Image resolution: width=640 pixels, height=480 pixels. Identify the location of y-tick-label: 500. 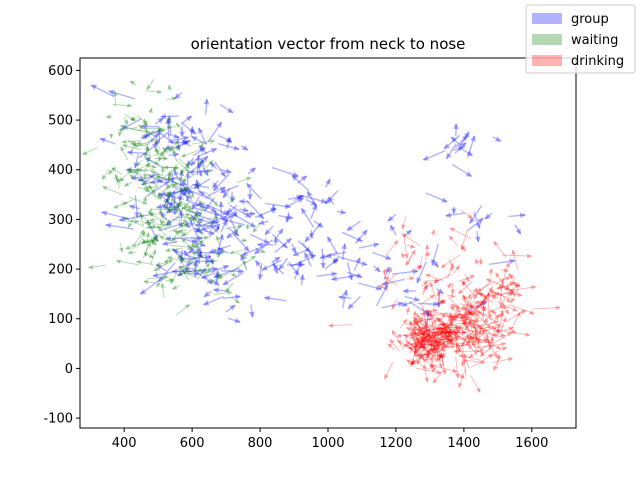
(60, 121).